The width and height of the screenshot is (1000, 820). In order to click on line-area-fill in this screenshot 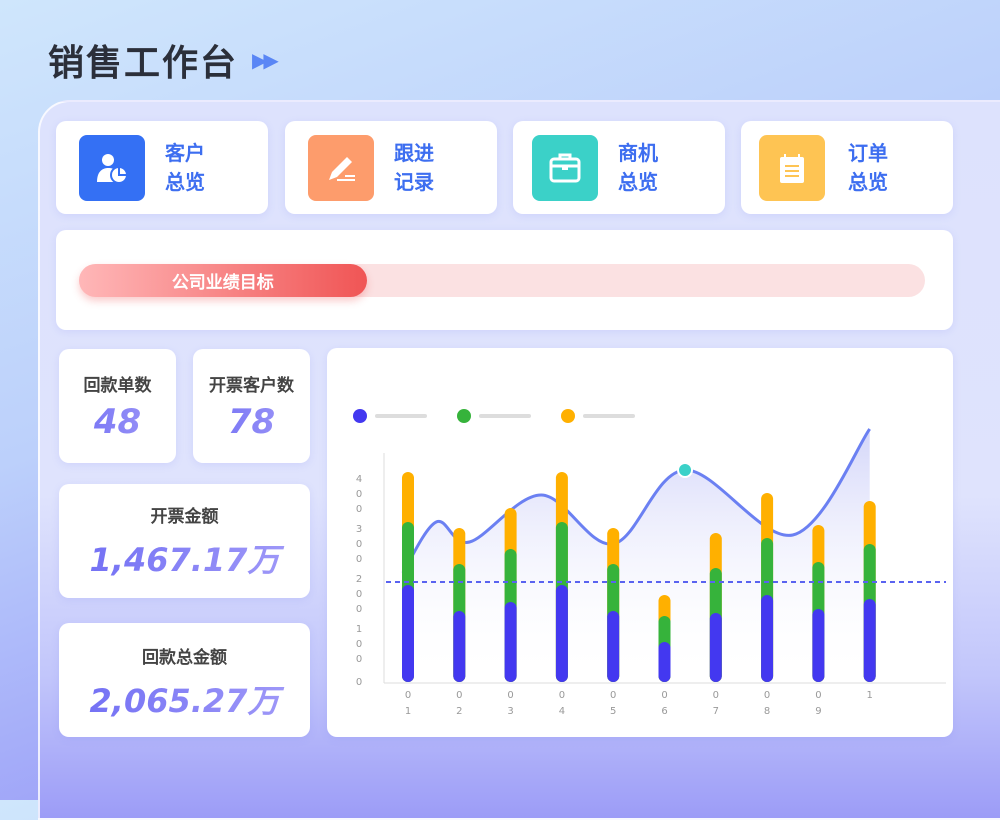, I will do `click(636, 555)`.